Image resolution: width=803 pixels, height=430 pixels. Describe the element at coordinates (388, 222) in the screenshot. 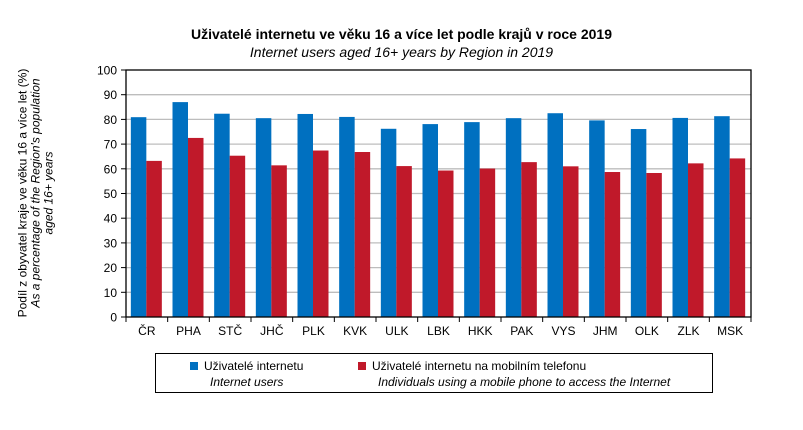

I see `bar-internet-users-ULK` at that location.